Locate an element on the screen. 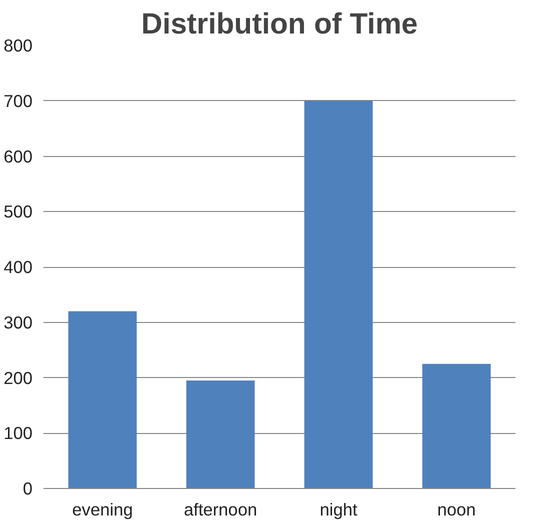 The height and width of the screenshot is (530, 541). y-tick-label: 700 is located at coordinates (18, 100).